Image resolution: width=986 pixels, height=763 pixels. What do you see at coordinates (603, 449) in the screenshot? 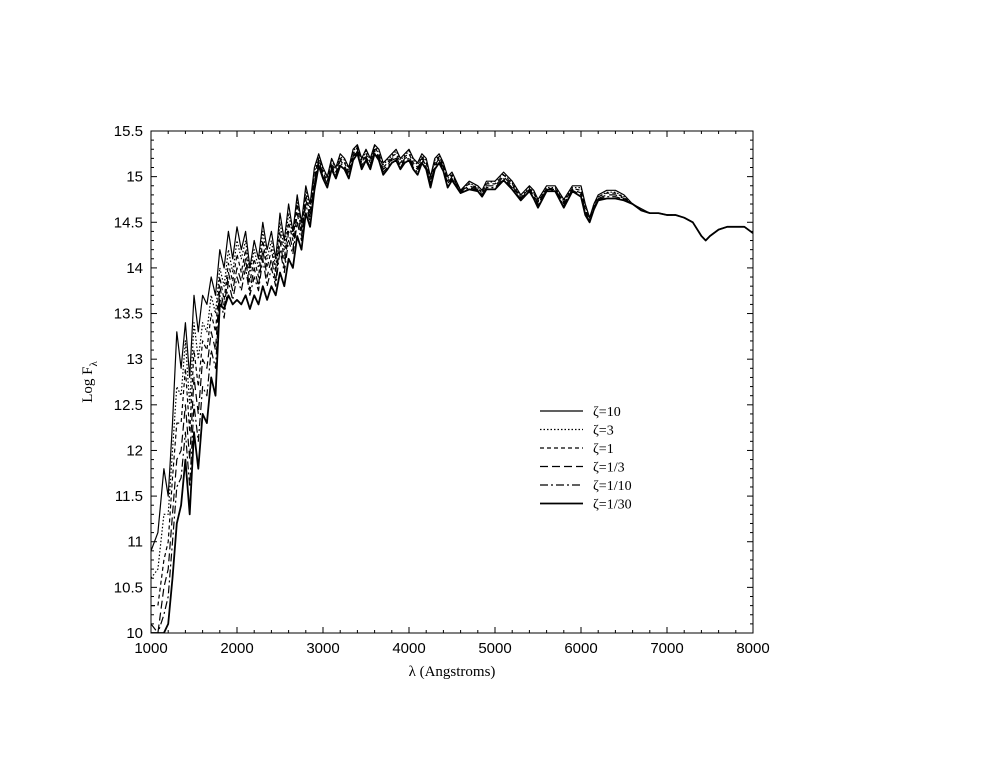
I see `legend-label-2: ζ=1` at bounding box center [603, 449].